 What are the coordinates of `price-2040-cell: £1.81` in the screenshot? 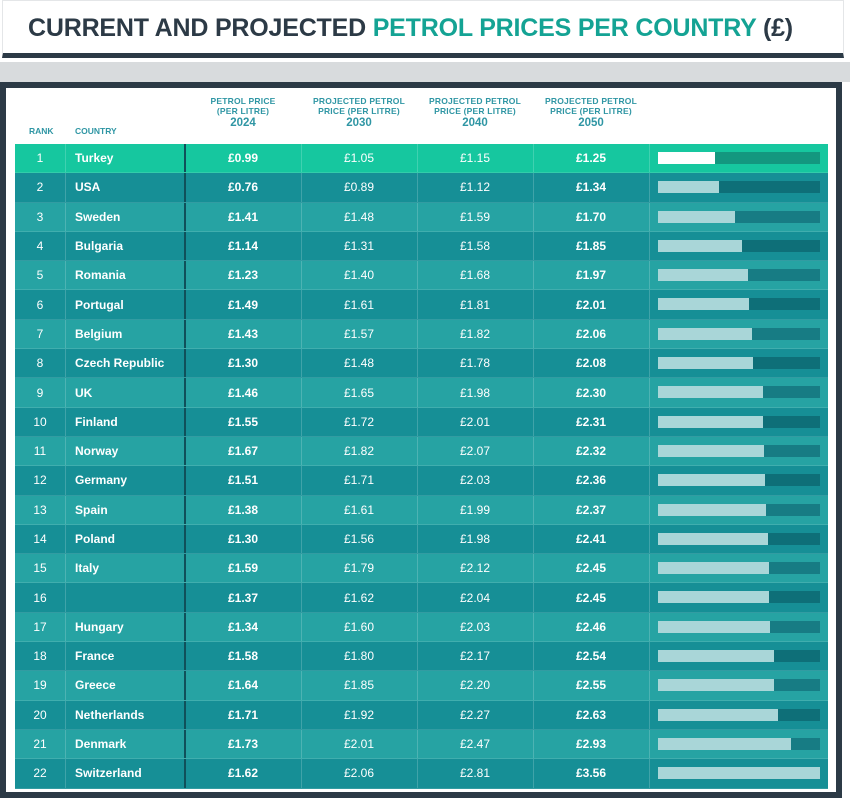 It's located at (475, 304).